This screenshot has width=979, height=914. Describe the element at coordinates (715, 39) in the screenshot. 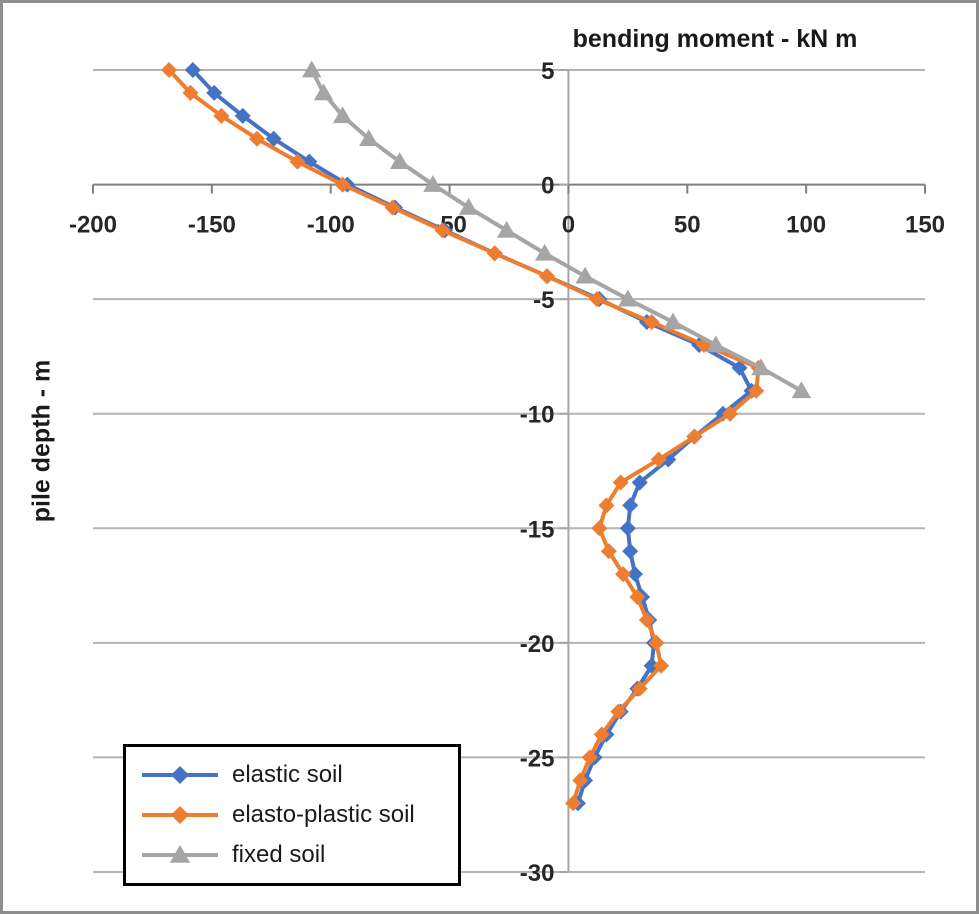

I see `x-axis-title: bending moment - kN m` at that location.